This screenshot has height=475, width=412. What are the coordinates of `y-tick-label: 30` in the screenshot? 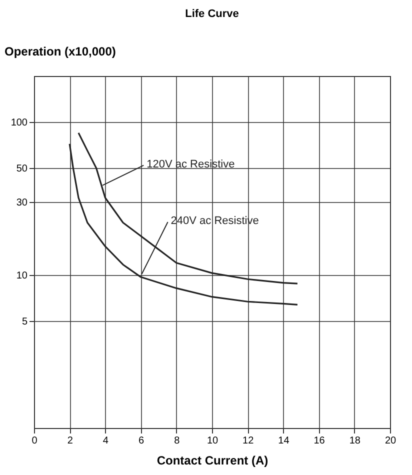 It's located at (22, 203).